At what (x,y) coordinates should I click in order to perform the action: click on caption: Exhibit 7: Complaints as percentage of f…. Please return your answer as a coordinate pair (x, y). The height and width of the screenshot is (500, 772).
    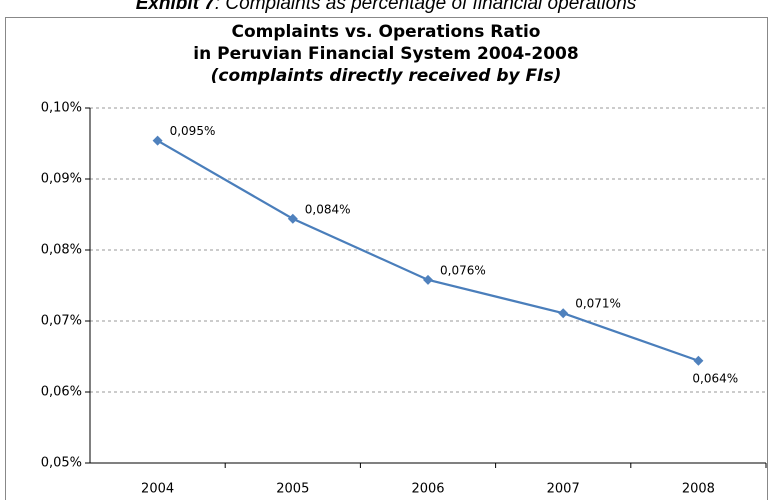
    Looking at the image, I should click on (386, 7).